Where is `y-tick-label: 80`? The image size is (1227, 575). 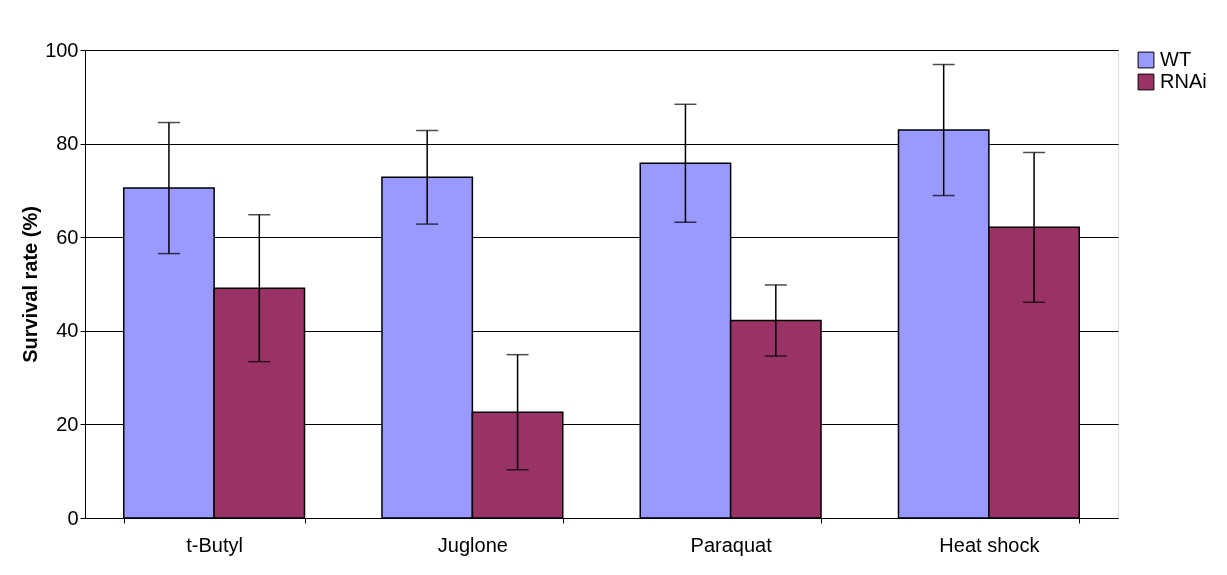 y-tick-label: 80 is located at coordinates (67, 143).